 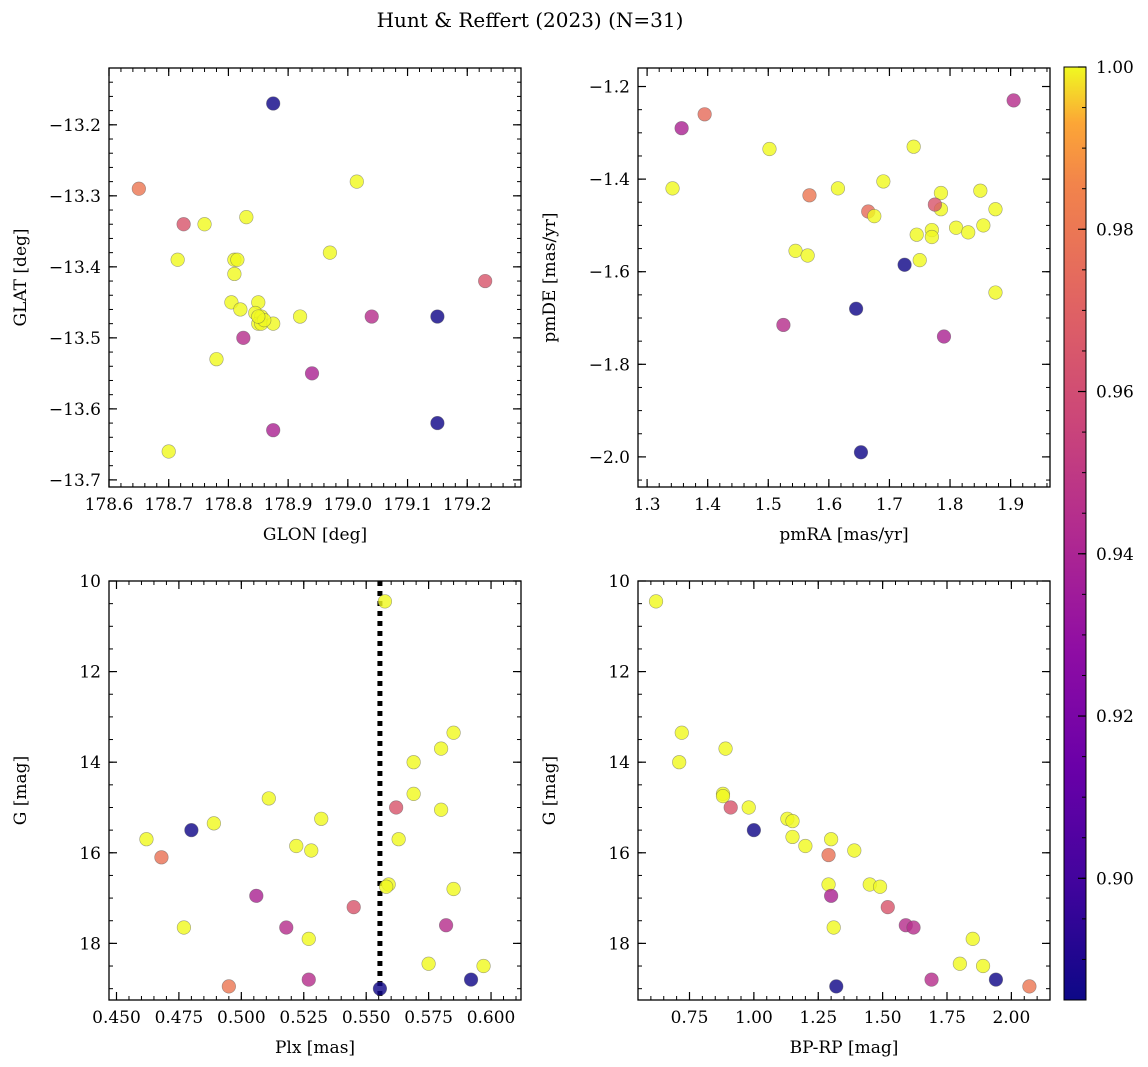 What do you see at coordinates (619, 944) in the screenshot?
I see `y-tick-label: 18` at bounding box center [619, 944].